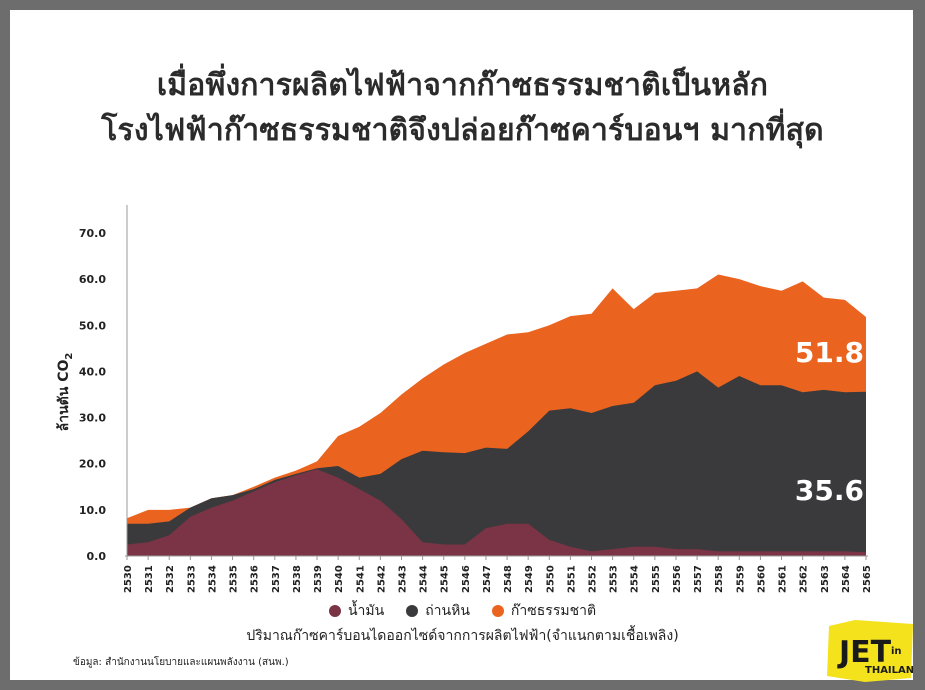  What do you see at coordinates (719, 579) in the screenshot?
I see `x-tick-label: 2558` at bounding box center [719, 579].